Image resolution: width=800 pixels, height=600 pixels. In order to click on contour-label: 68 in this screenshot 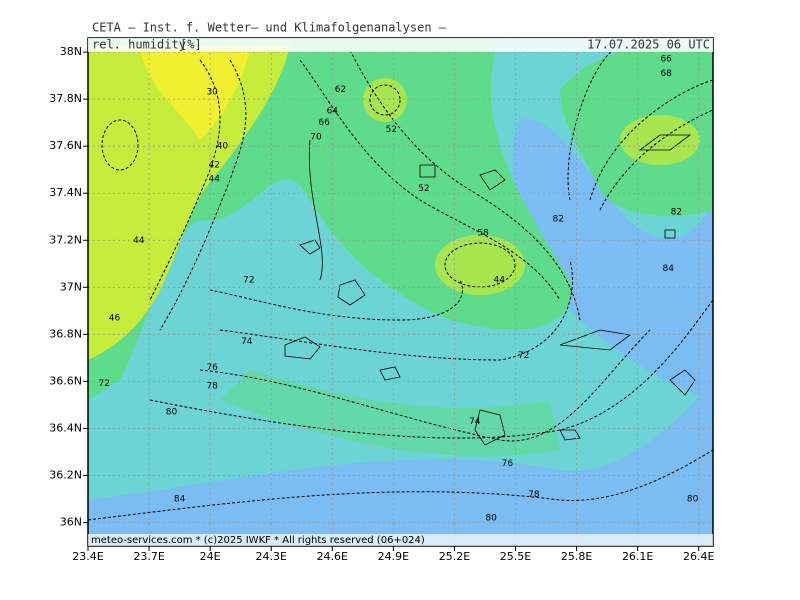, I will do `click(666, 74)`.